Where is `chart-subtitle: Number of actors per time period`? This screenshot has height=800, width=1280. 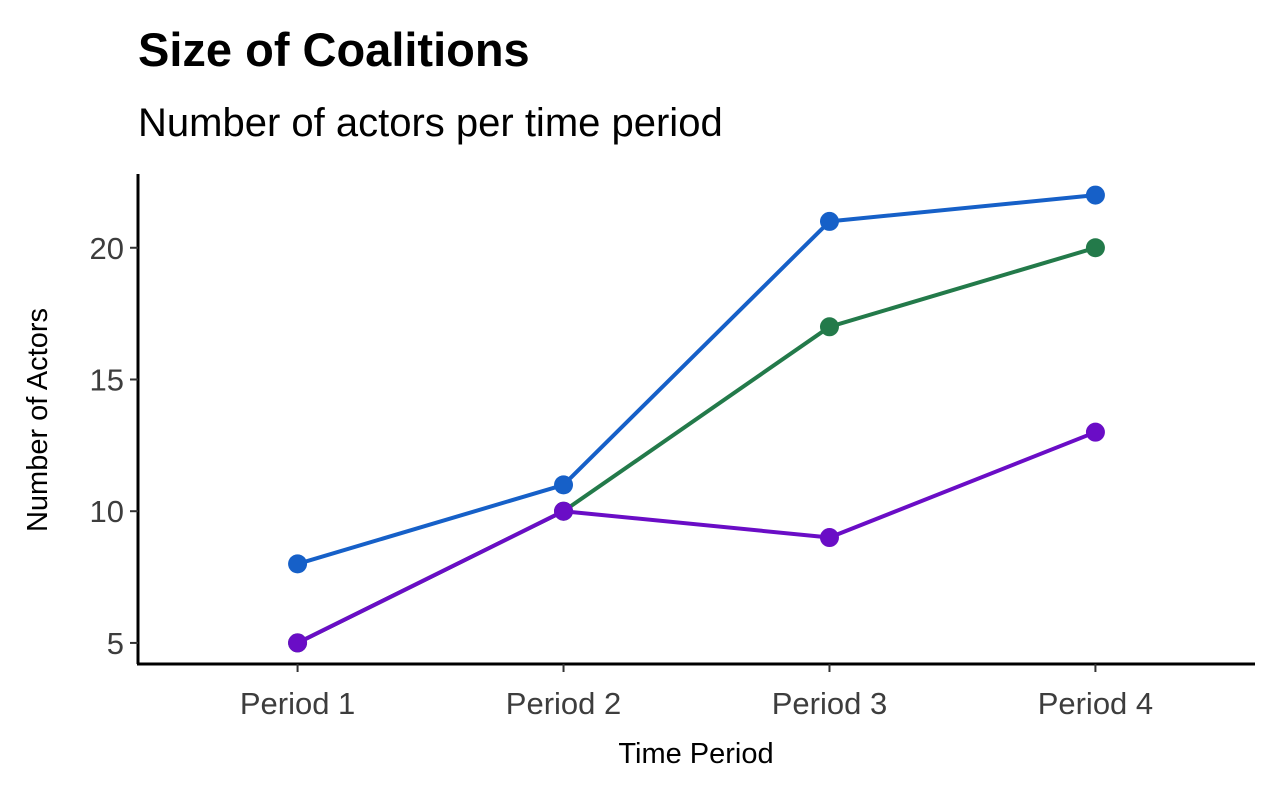 chart-subtitle: Number of actors per time period is located at coordinates (430, 123).